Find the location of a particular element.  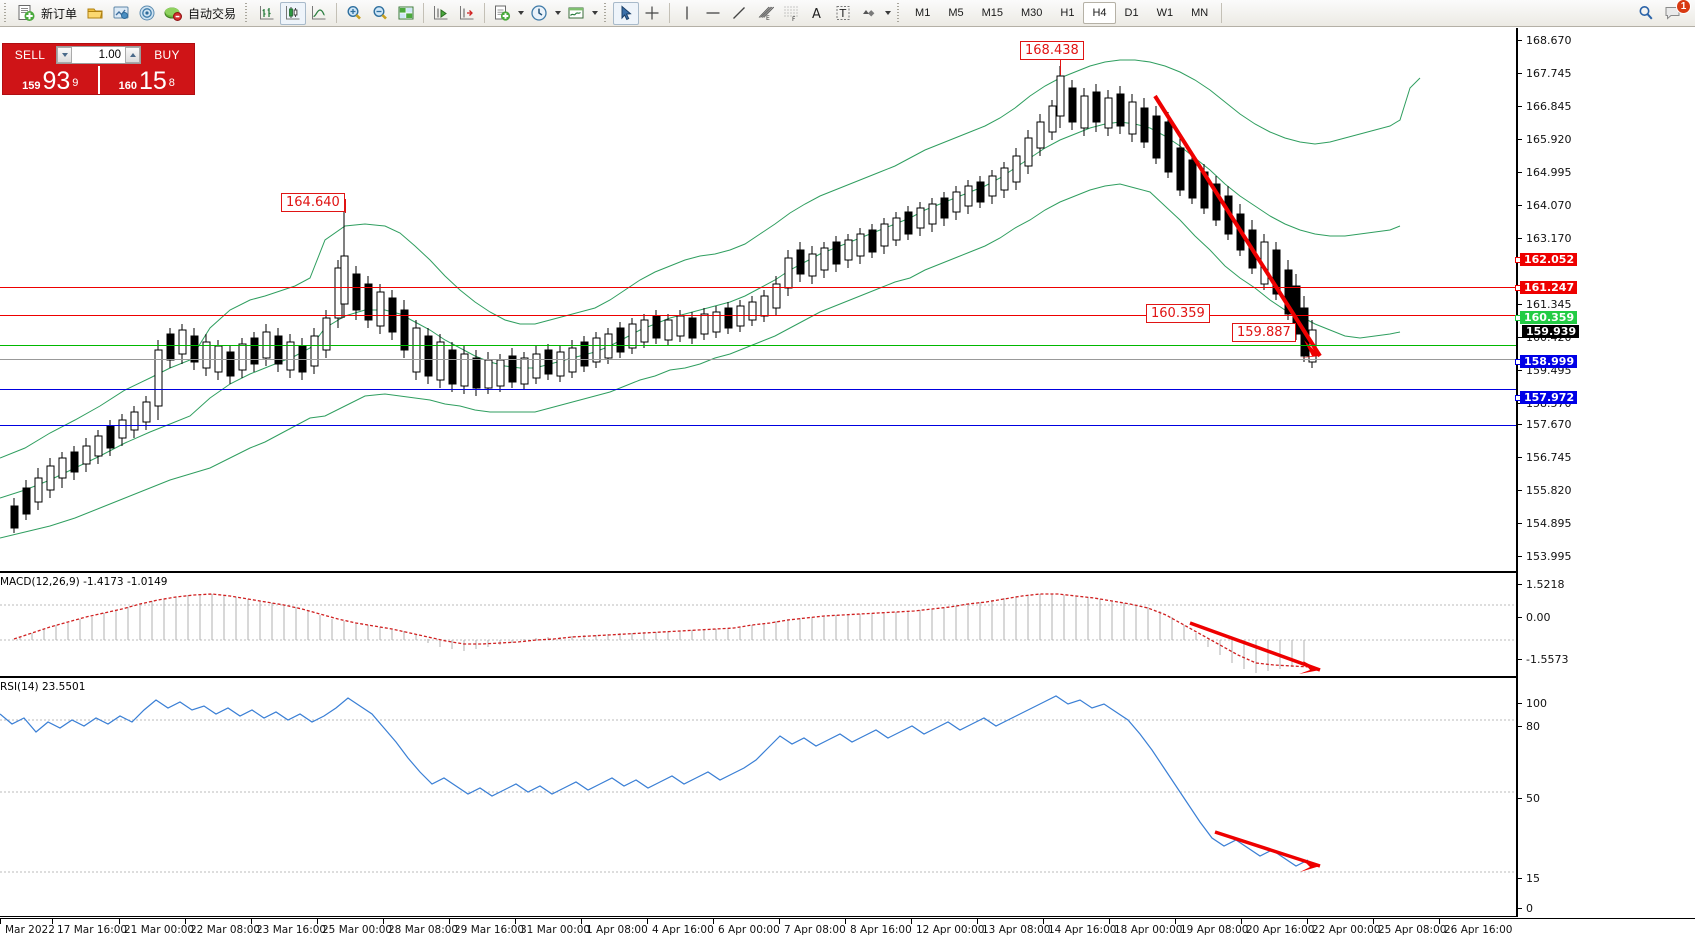

volume-decrease-button is located at coordinates (64, 55).